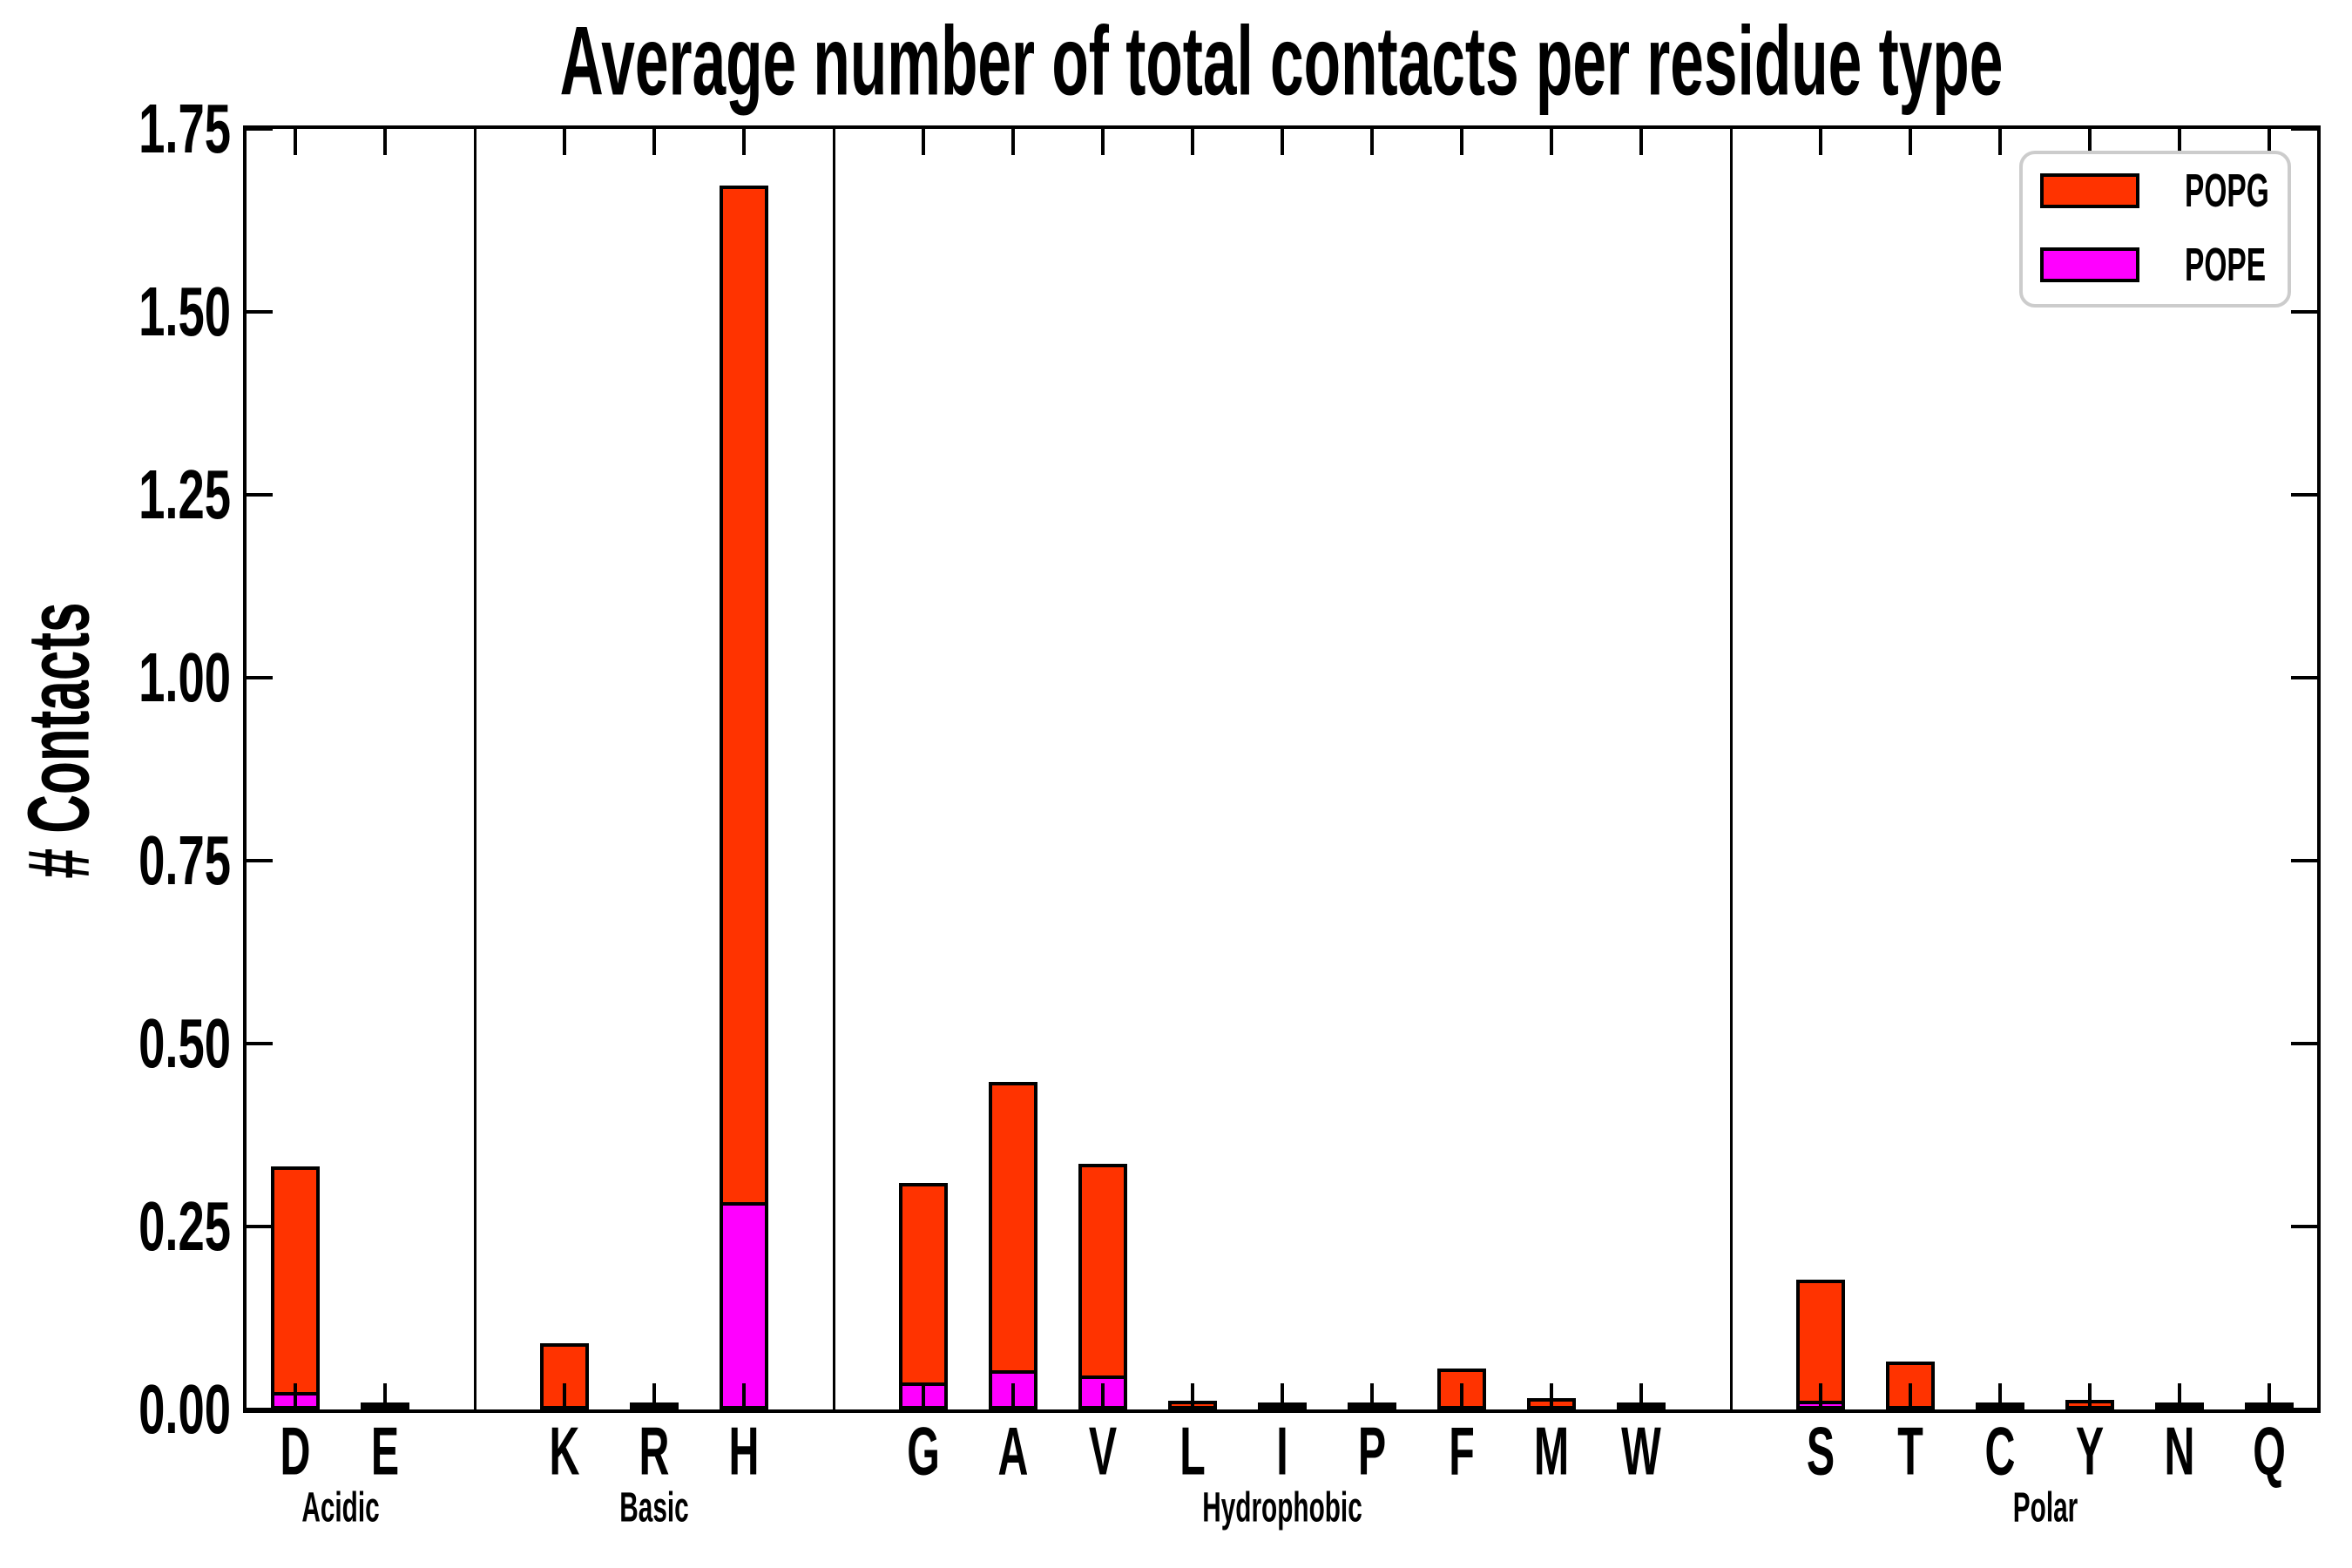 The image size is (2352, 1568). I want to click on y-tick-label: 0.50, so click(185, 1043).